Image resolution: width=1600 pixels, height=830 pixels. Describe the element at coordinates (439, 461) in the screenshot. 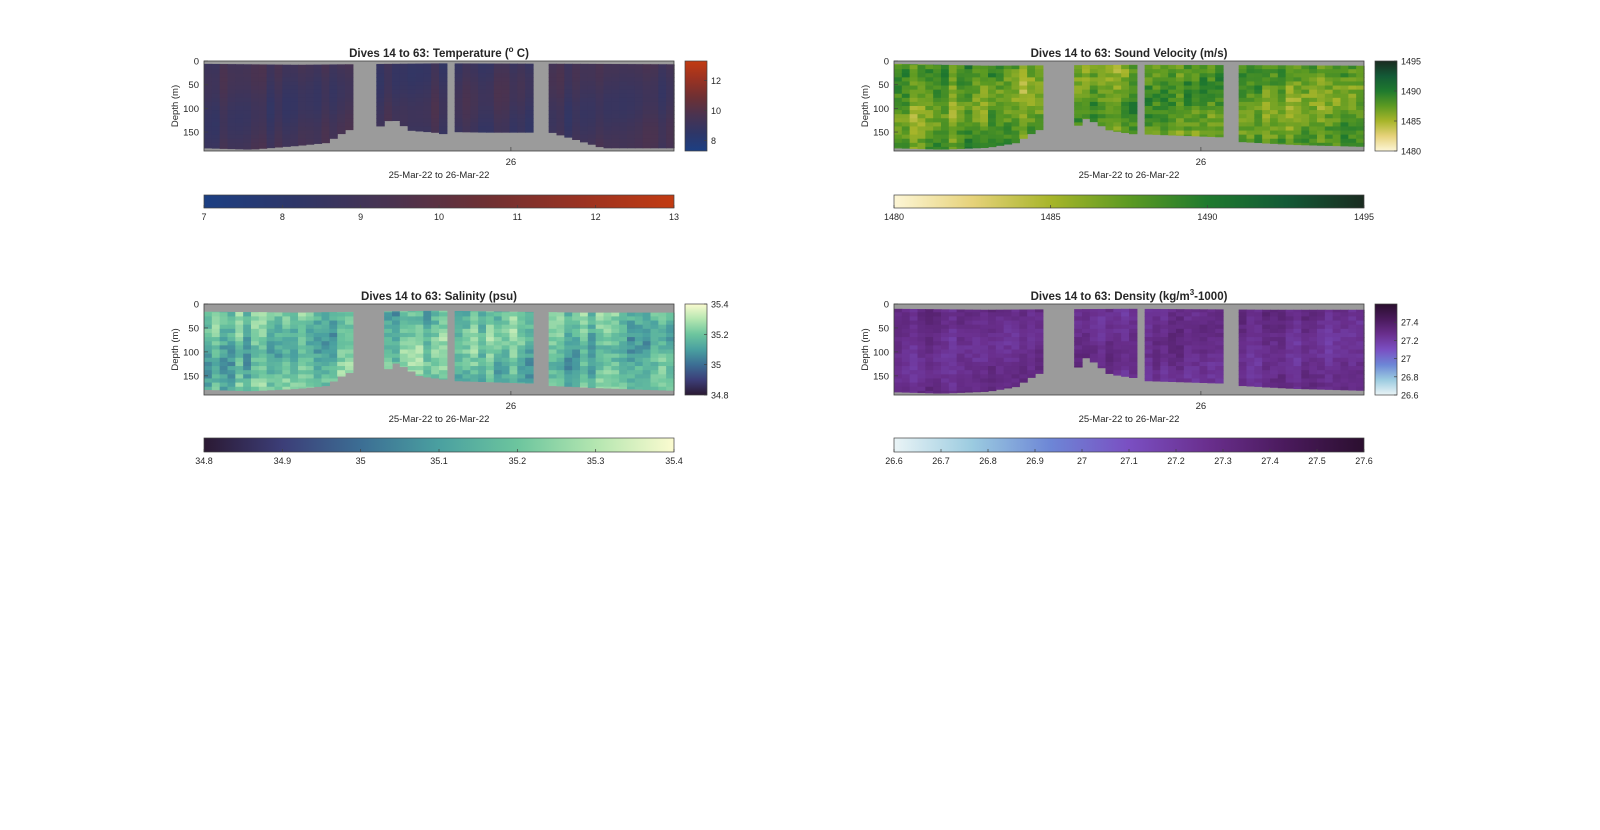

I see `bottom-colorbar-tick-label: 35.1` at that location.